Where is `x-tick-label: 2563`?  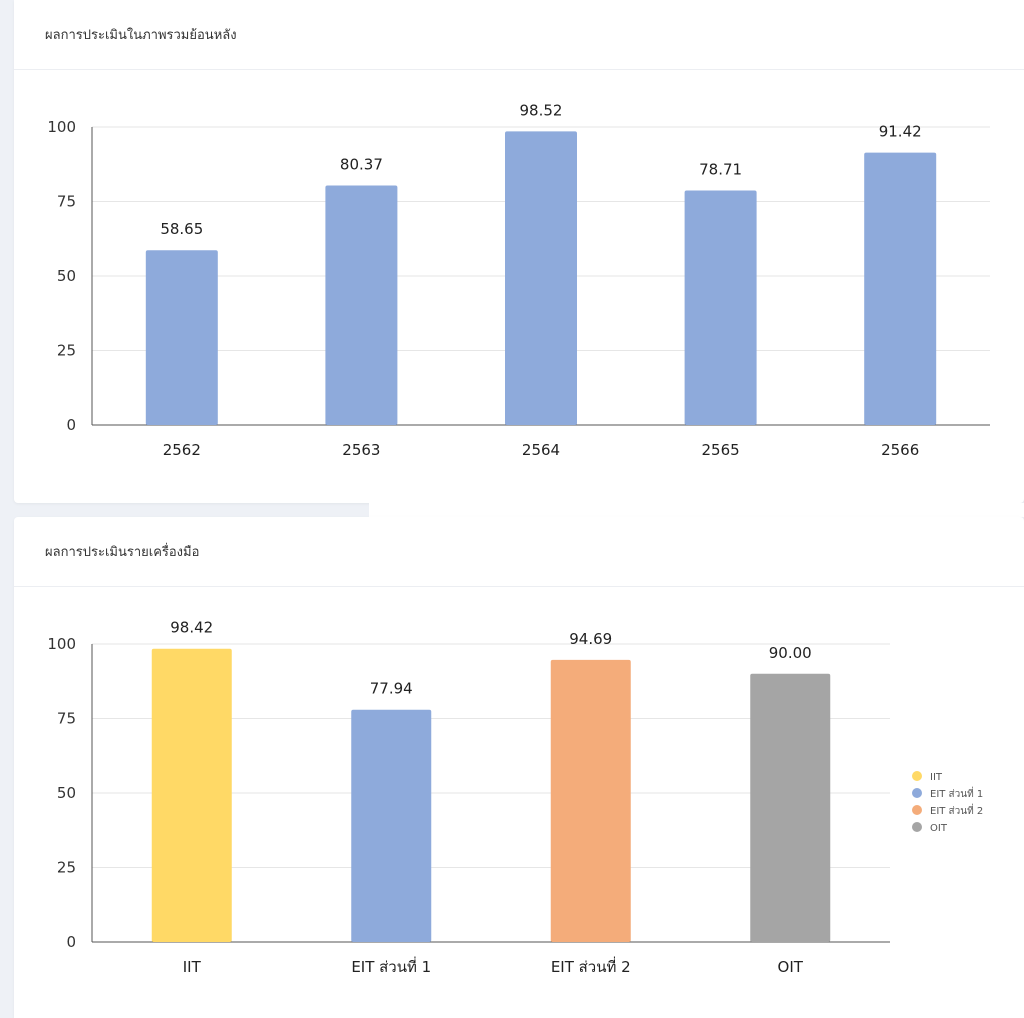
x-tick-label: 2563 is located at coordinates (361, 450).